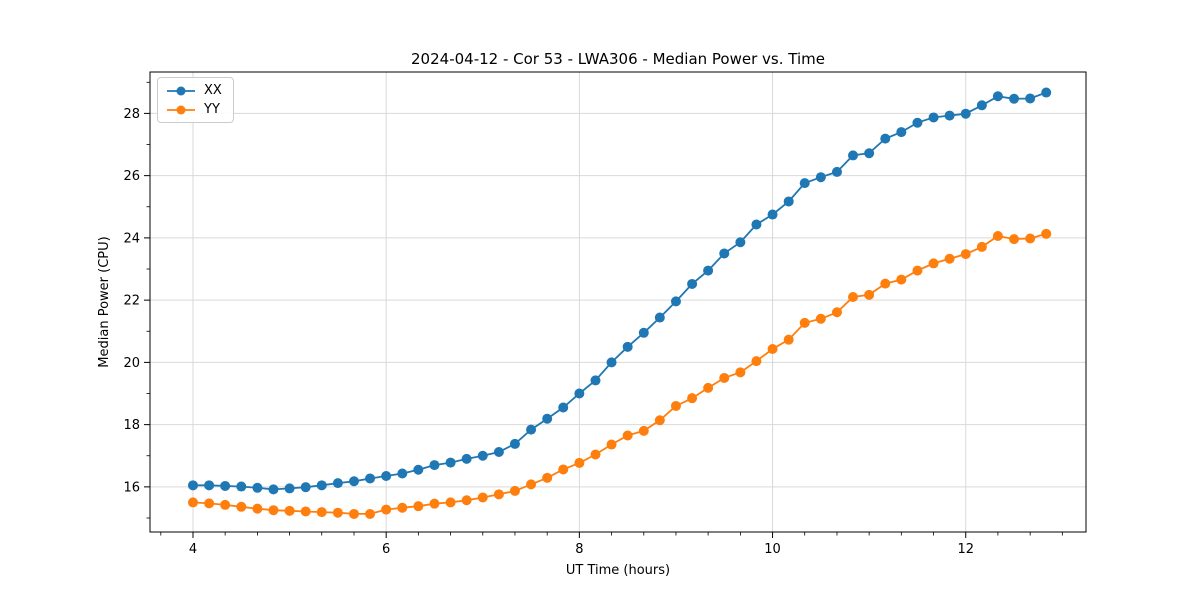  Describe the element at coordinates (131, 176) in the screenshot. I see `y-tick-label: 26` at that location.